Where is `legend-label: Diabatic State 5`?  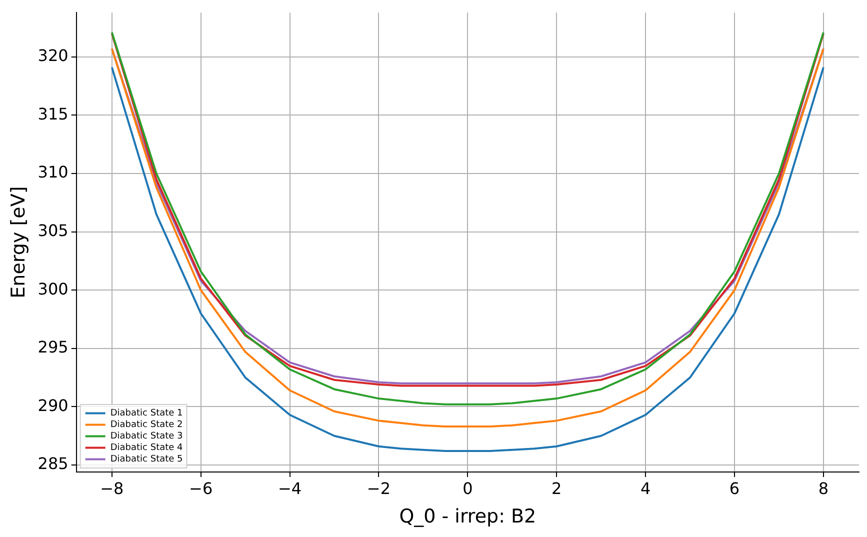
legend-label: Diabatic State 5 is located at coordinates (146, 459).